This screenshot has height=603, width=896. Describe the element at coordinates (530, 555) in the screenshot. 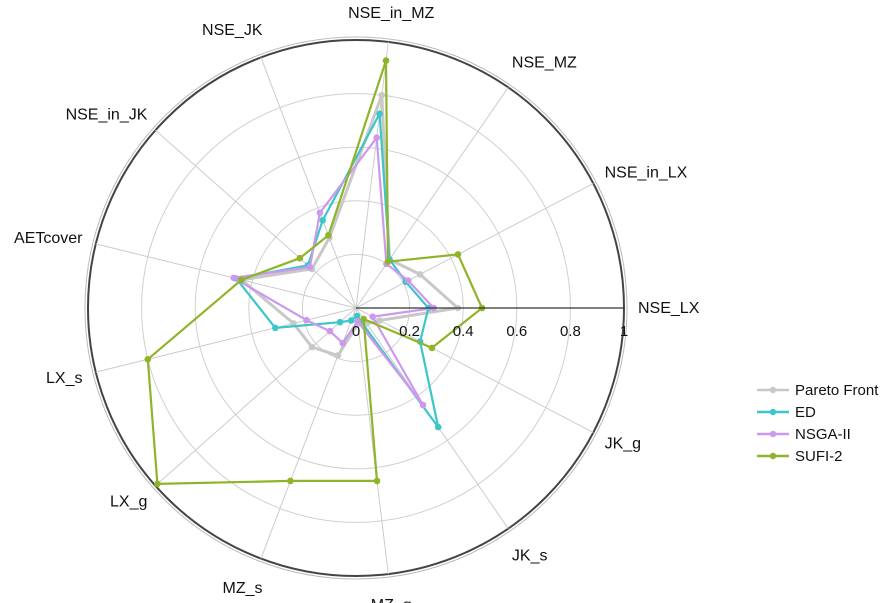

I see `axis-label: JK_s` at that location.